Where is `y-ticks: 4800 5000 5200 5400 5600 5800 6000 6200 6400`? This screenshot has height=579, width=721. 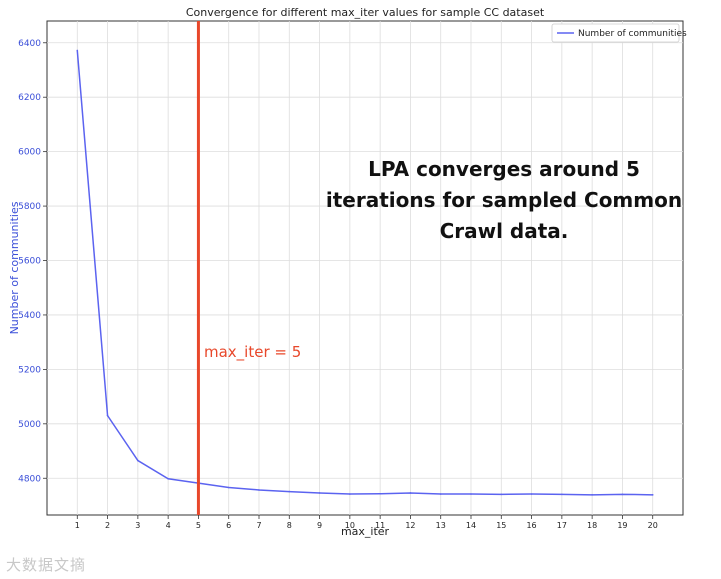
y-ticks: 4800 5000 5200 5400 5600 5800 6000 6200 6400 is located at coordinates (32, 261).